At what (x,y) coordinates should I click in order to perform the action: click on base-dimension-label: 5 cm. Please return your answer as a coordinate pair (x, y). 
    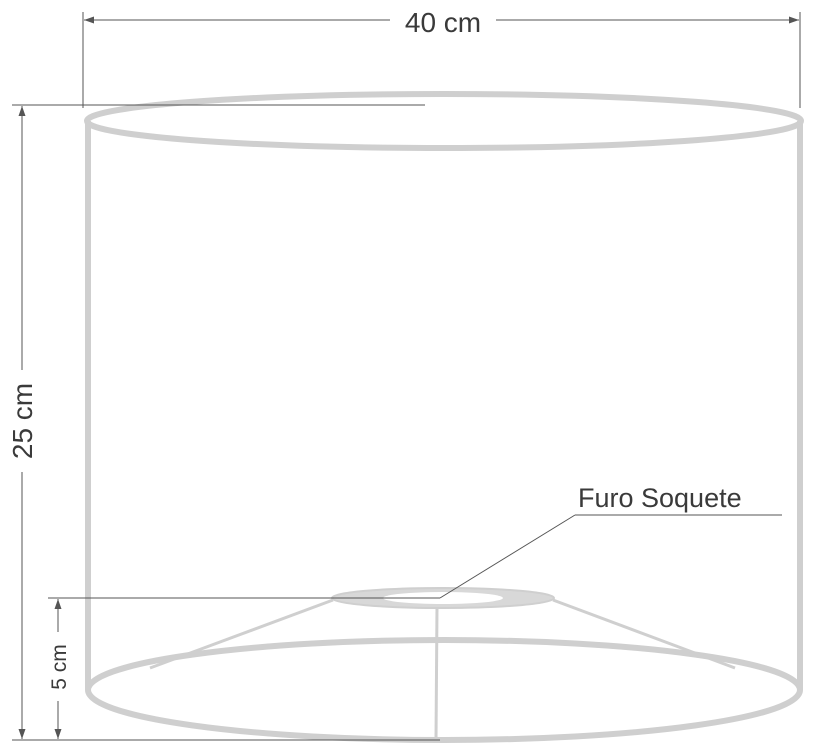
    Looking at the image, I should click on (59, 667).